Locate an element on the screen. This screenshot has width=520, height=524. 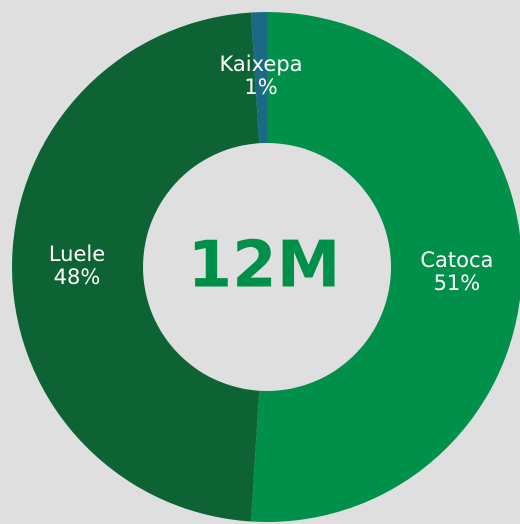
slice-label: Luele is located at coordinates (77, 254).